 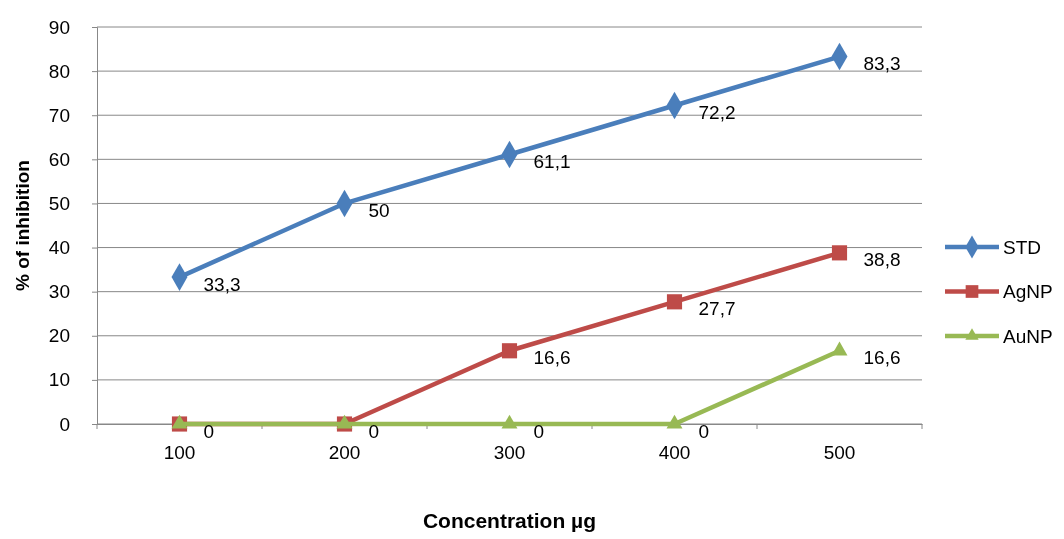 I want to click on data-label: 27,7, so click(x=717, y=309).